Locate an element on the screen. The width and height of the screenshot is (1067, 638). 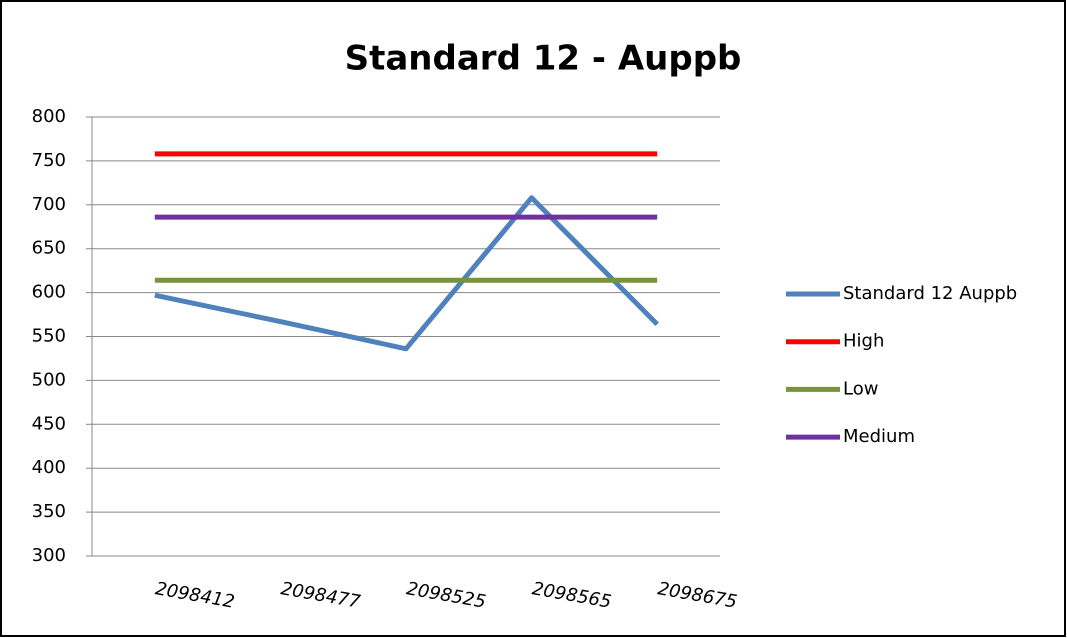
y-tick-label: 700 is located at coordinates (49, 204).